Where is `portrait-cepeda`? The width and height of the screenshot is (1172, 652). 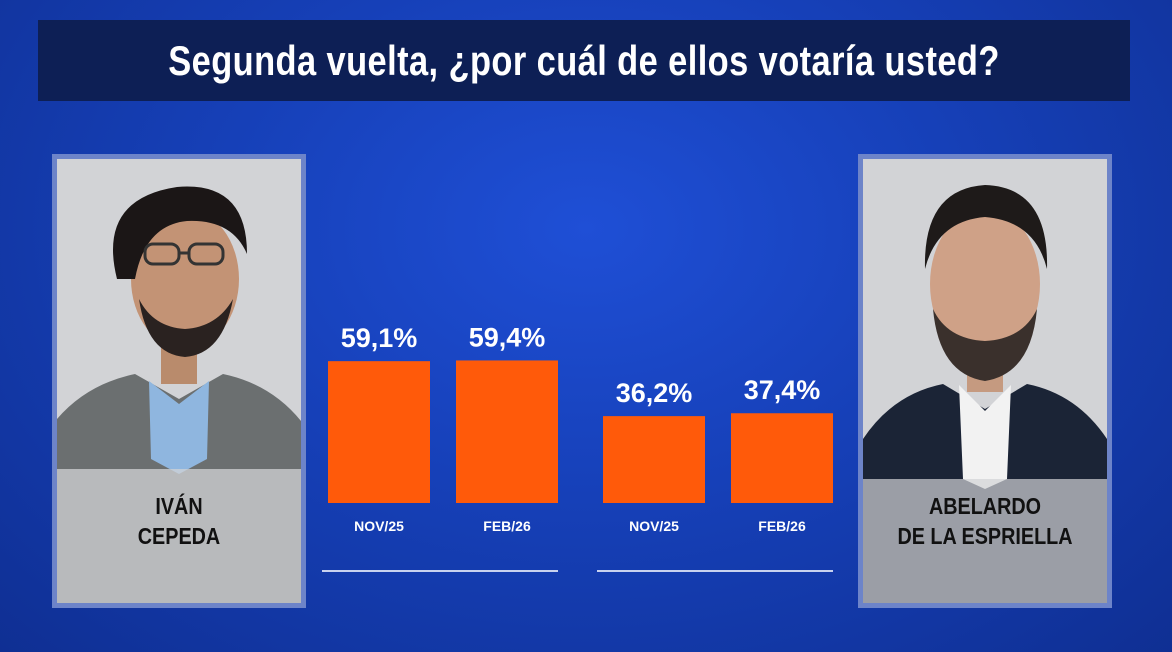 portrait-cepeda is located at coordinates (179, 381).